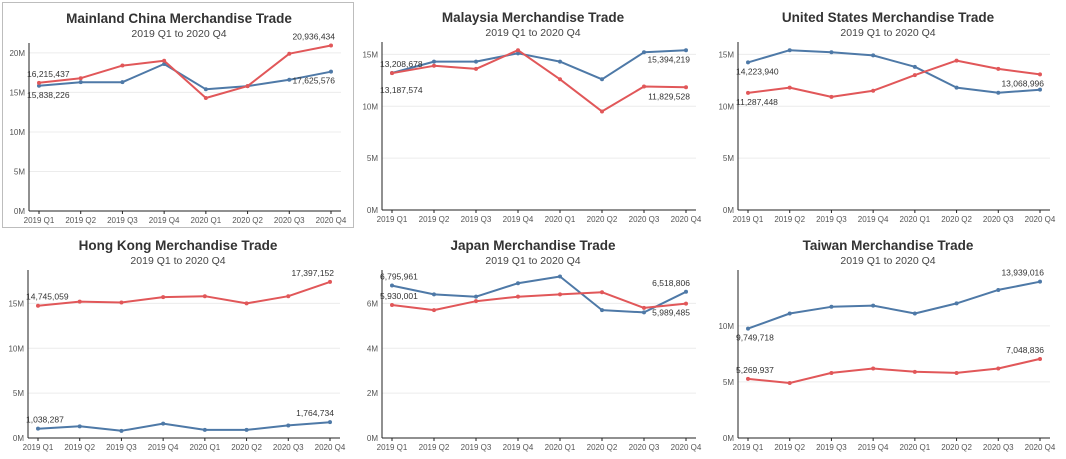  Describe the element at coordinates (399, 277) in the screenshot. I see `data-label: 6,795,961` at that location.